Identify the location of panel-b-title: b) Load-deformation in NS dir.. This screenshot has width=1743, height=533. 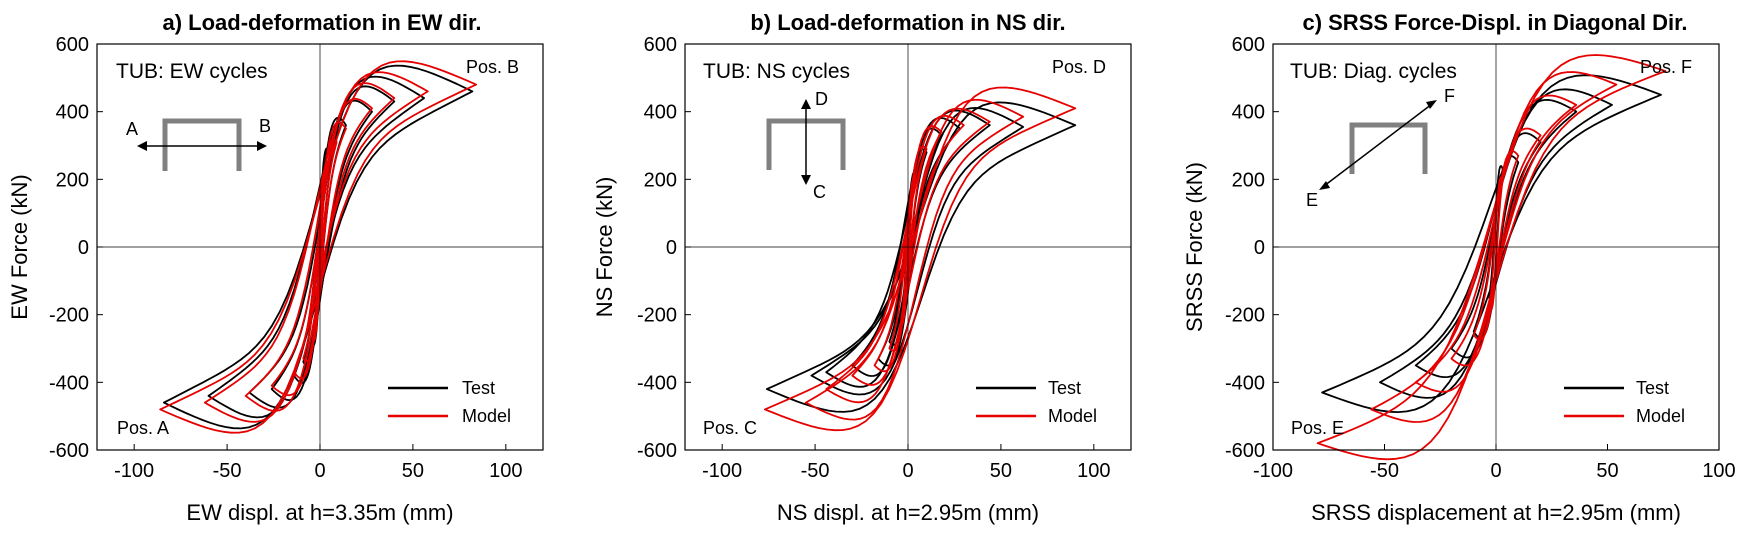
(907, 22).